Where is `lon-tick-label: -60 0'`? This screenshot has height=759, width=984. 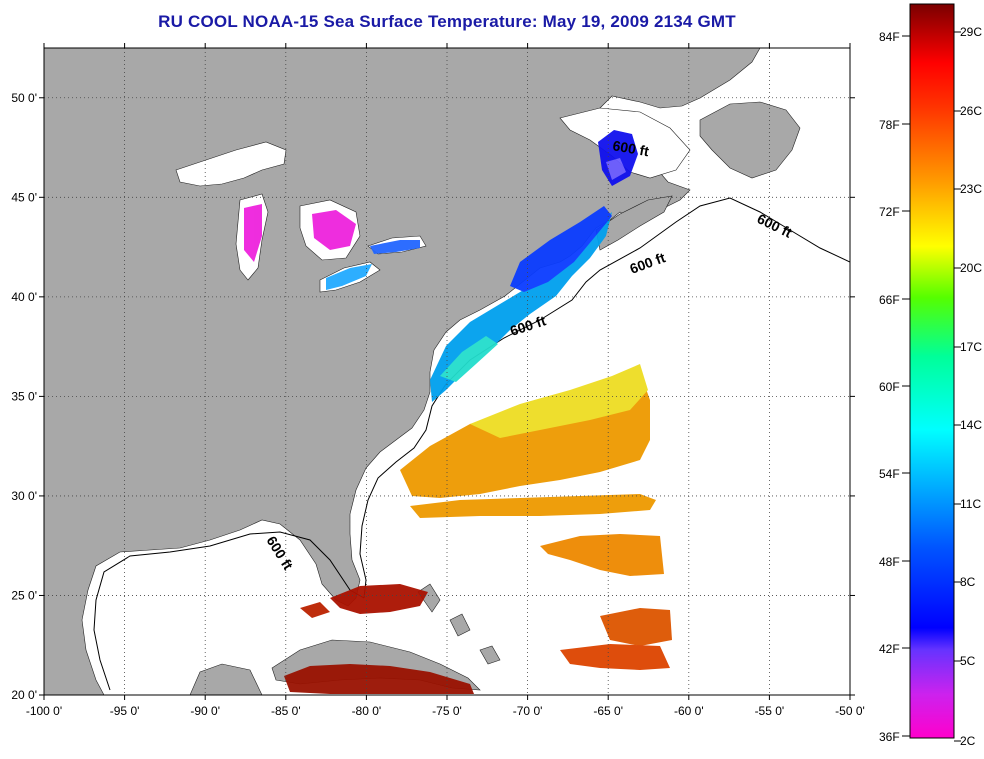
lon-tick-label: -60 0' is located at coordinates (689, 711).